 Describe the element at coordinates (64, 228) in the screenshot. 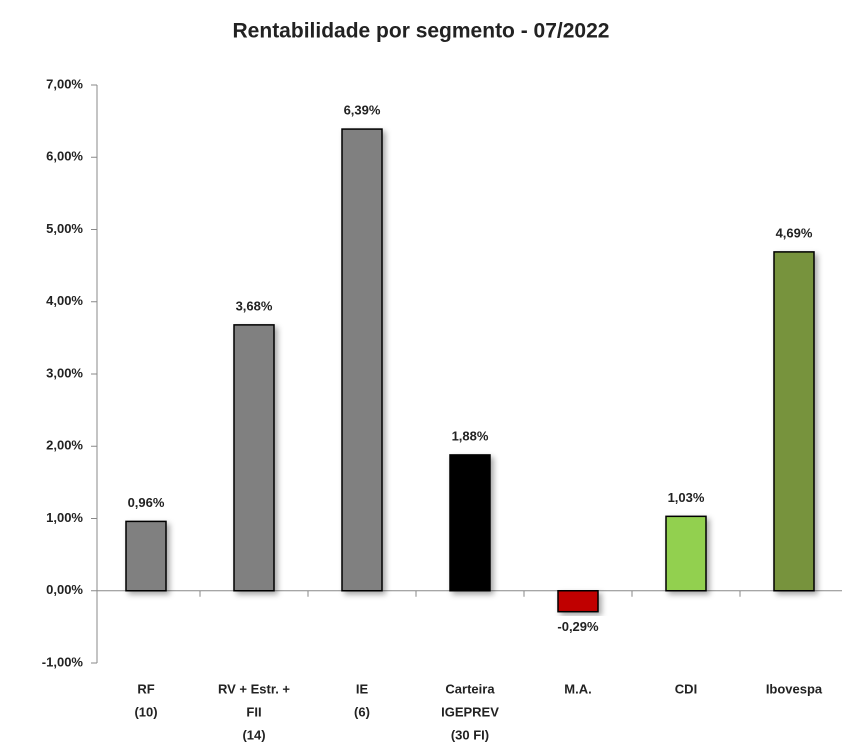

I see `y-tick-label: 5,00%` at that location.